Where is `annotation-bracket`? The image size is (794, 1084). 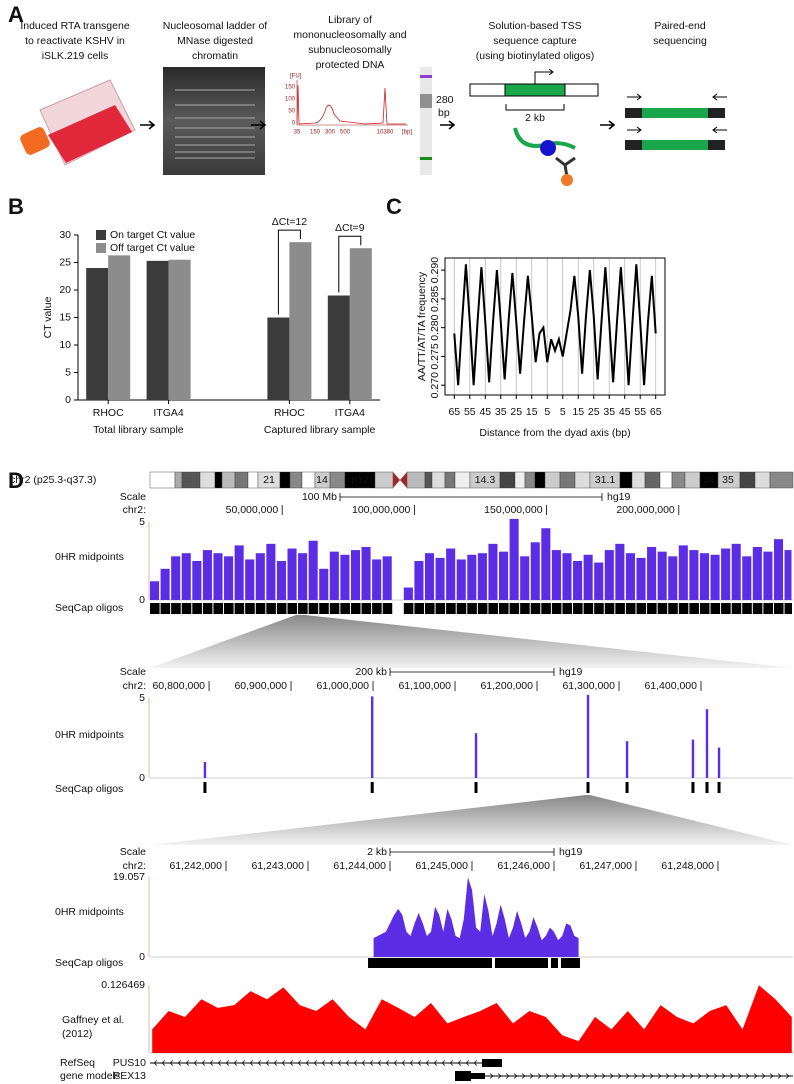 annotation-bracket is located at coordinates (289, 272).